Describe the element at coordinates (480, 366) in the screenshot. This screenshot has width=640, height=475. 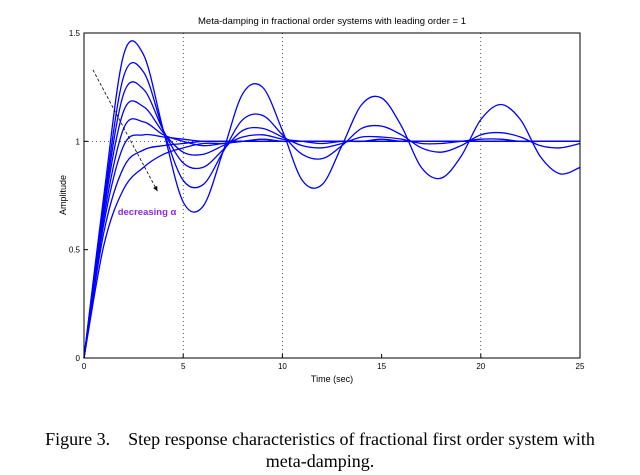
I see `x-tick-label: 20` at that location.